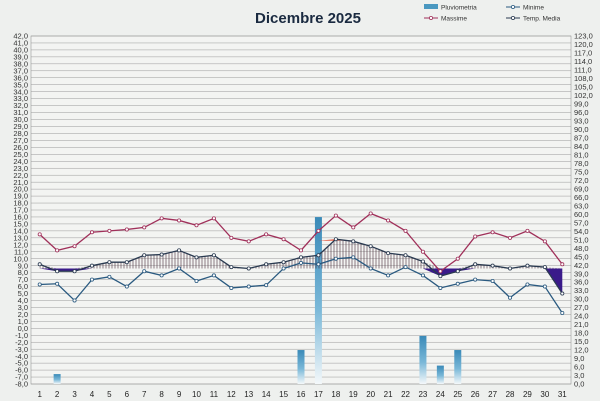  Describe the element at coordinates (583, 44) in the screenshot. I see `y-right-tick-label: 120,0` at that location.